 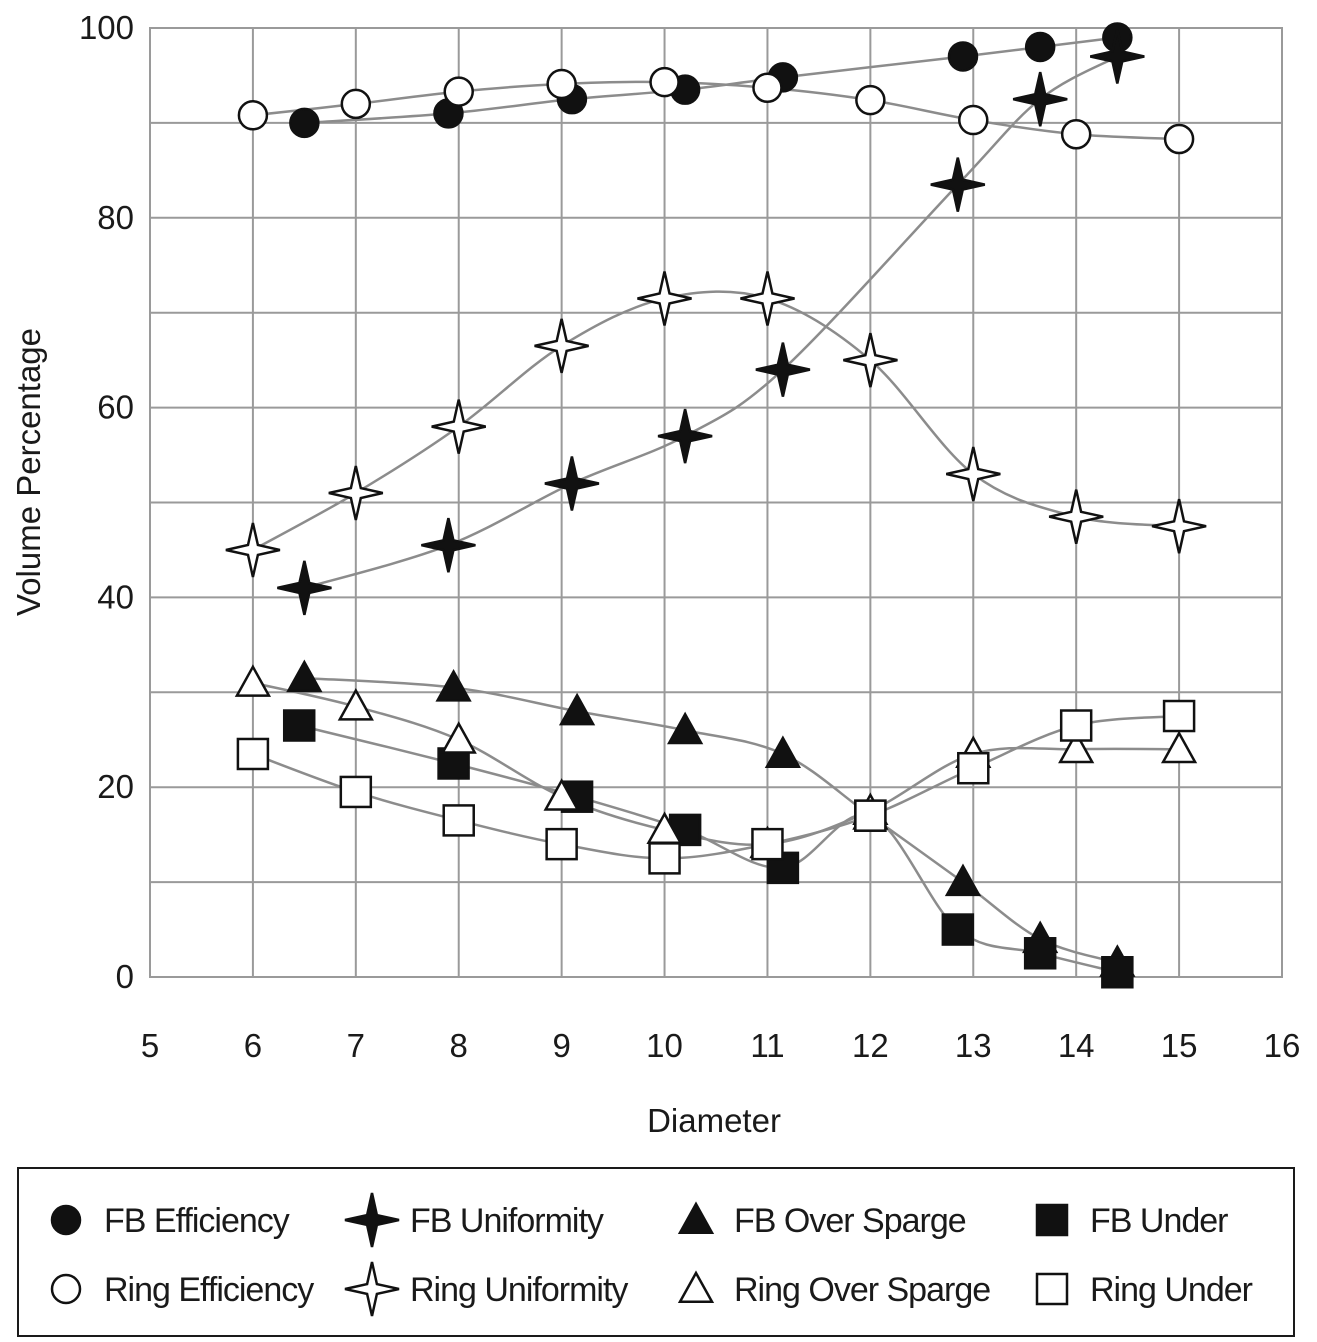 I want to click on y-tick-label: 60, so click(x=115, y=407).